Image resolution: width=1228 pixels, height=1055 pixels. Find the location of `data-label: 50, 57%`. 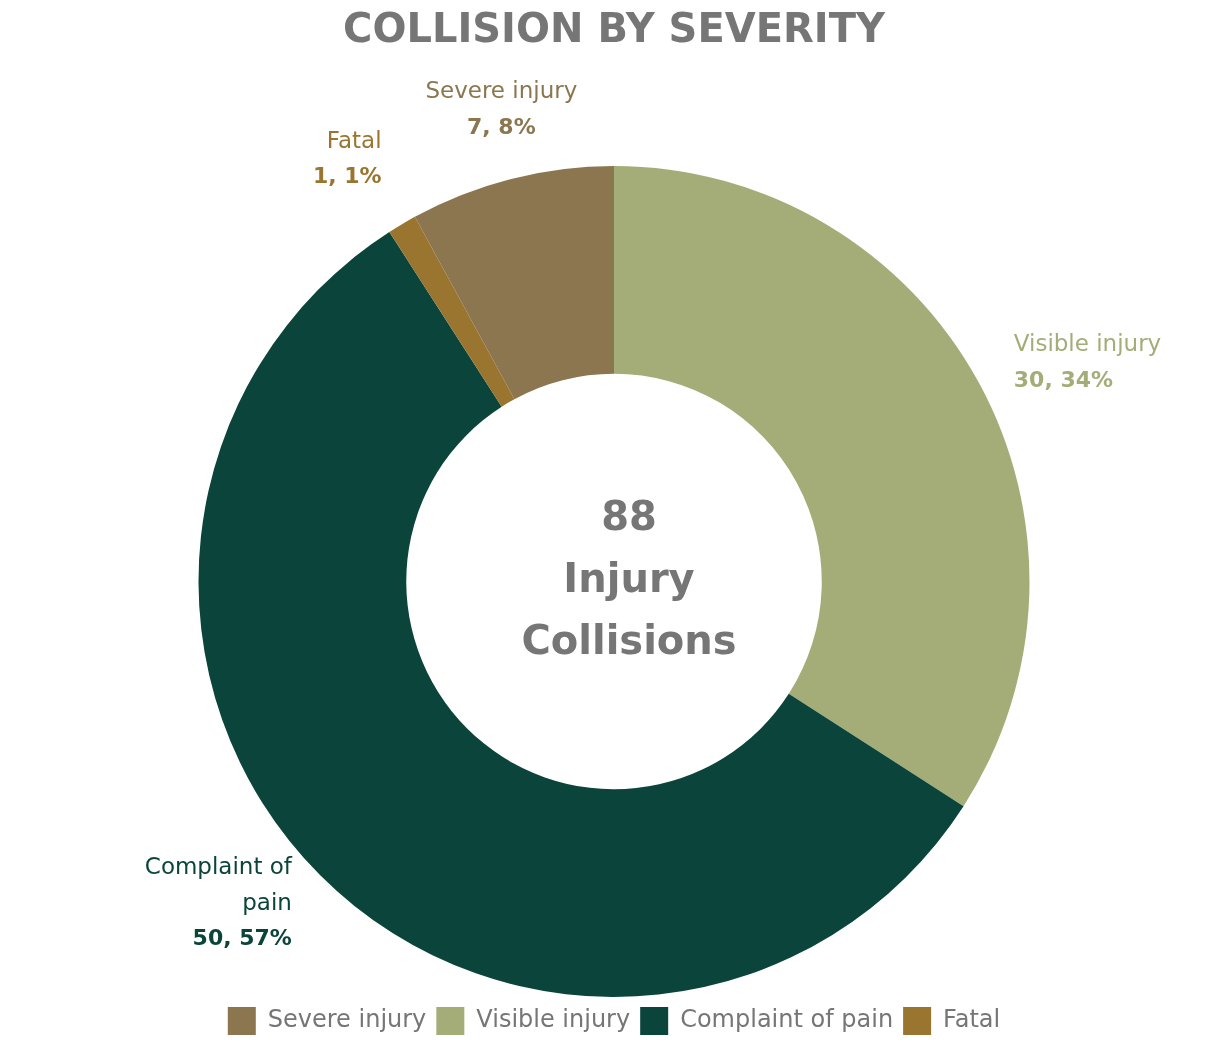

data-label: 50, 57% is located at coordinates (242, 938).